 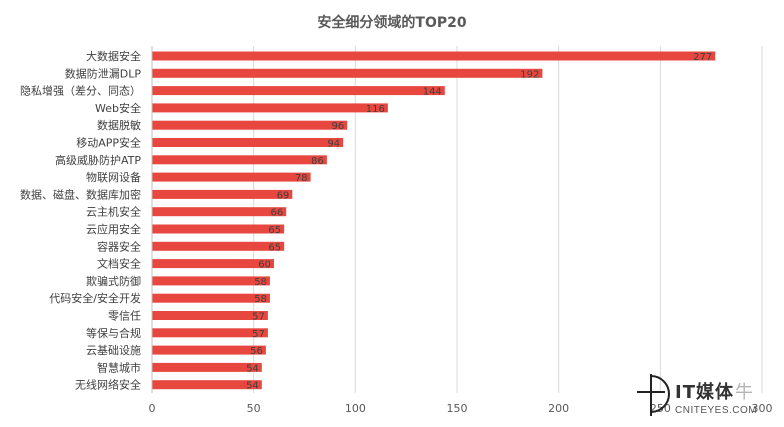 What do you see at coordinates (375, 109) in the screenshot?
I see `data-label: 116` at bounding box center [375, 109].